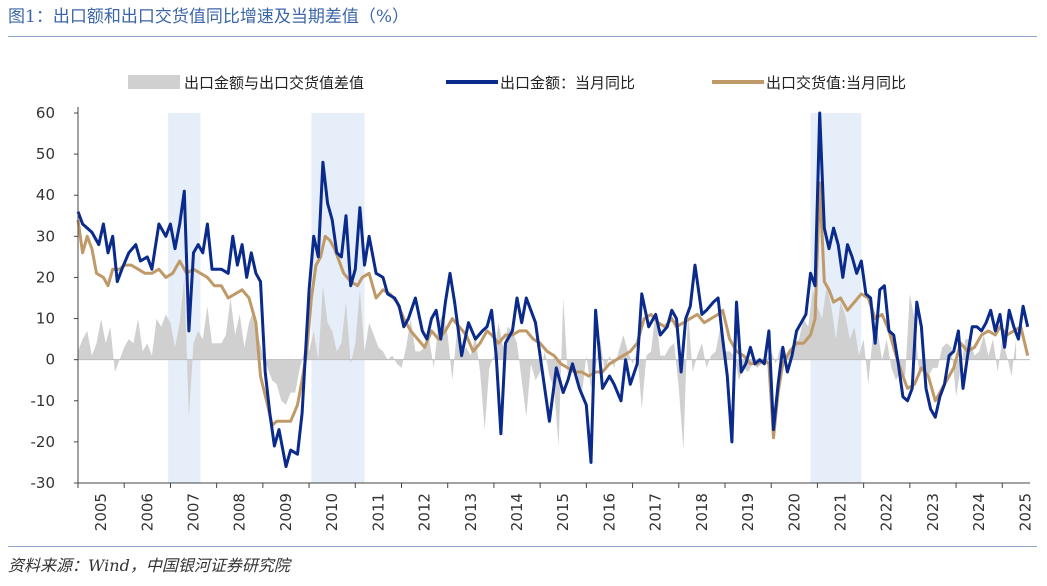 This screenshot has width=1047, height=586. What do you see at coordinates (702, 512) in the screenshot?
I see `x-tick-label: 2018` at bounding box center [702, 512].